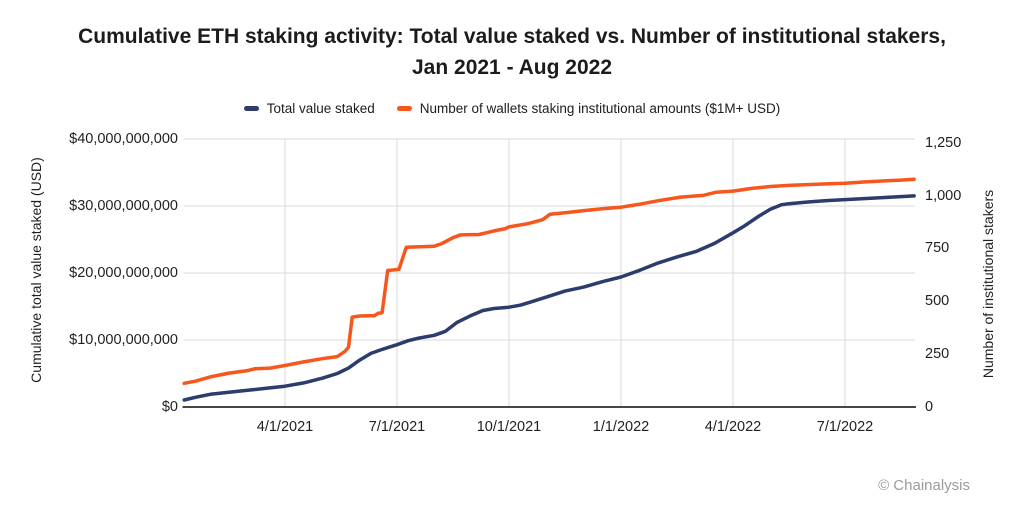 The image size is (1024, 510). What do you see at coordinates (251, 108) in the screenshot?
I see `legend-swatch-navy` at bounding box center [251, 108].